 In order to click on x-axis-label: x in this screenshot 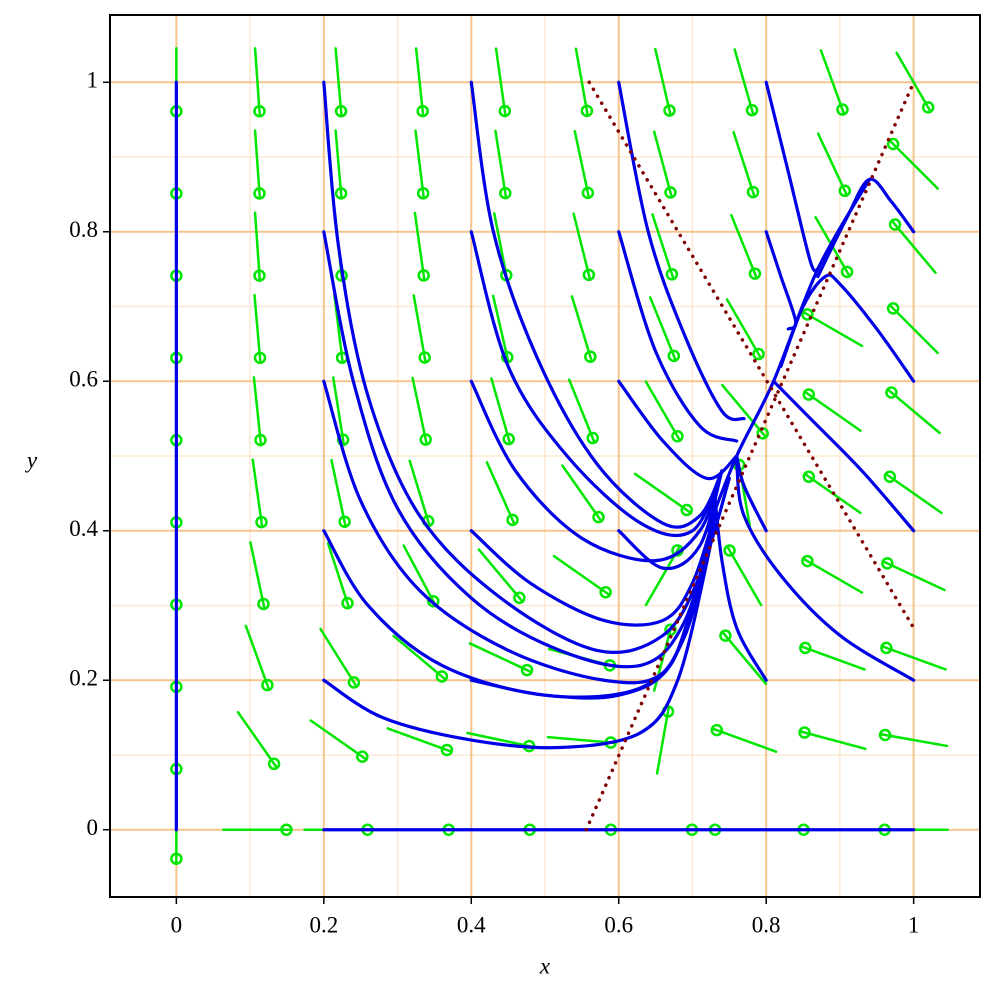, I will do `click(545, 965)`.